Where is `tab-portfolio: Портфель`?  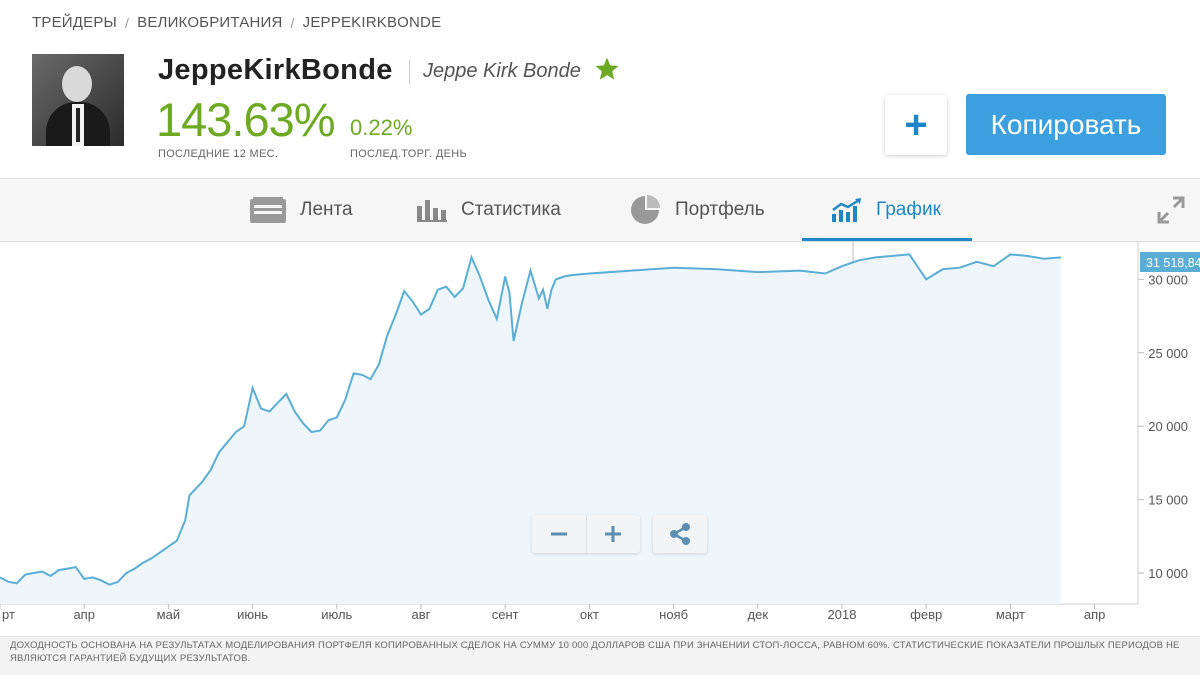
tab-portfolio: Портфель is located at coordinates (697, 210).